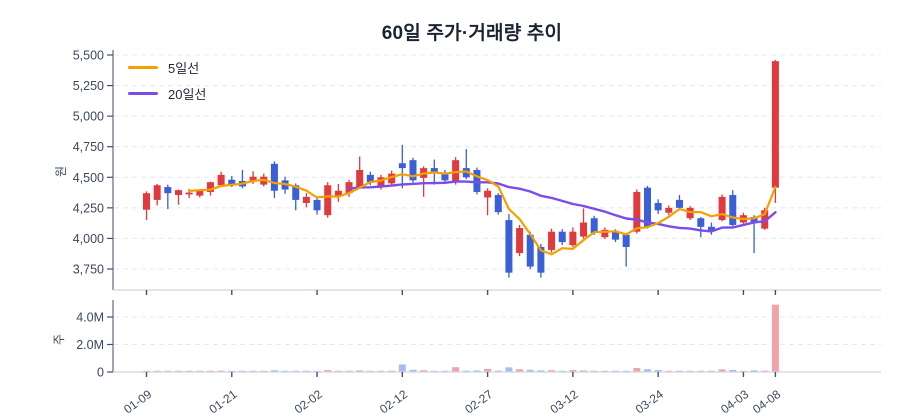 This screenshot has height=420, width=900. What do you see at coordinates (393, 402) in the screenshot?
I see `date-tick-label: 02-12` at bounding box center [393, 402].